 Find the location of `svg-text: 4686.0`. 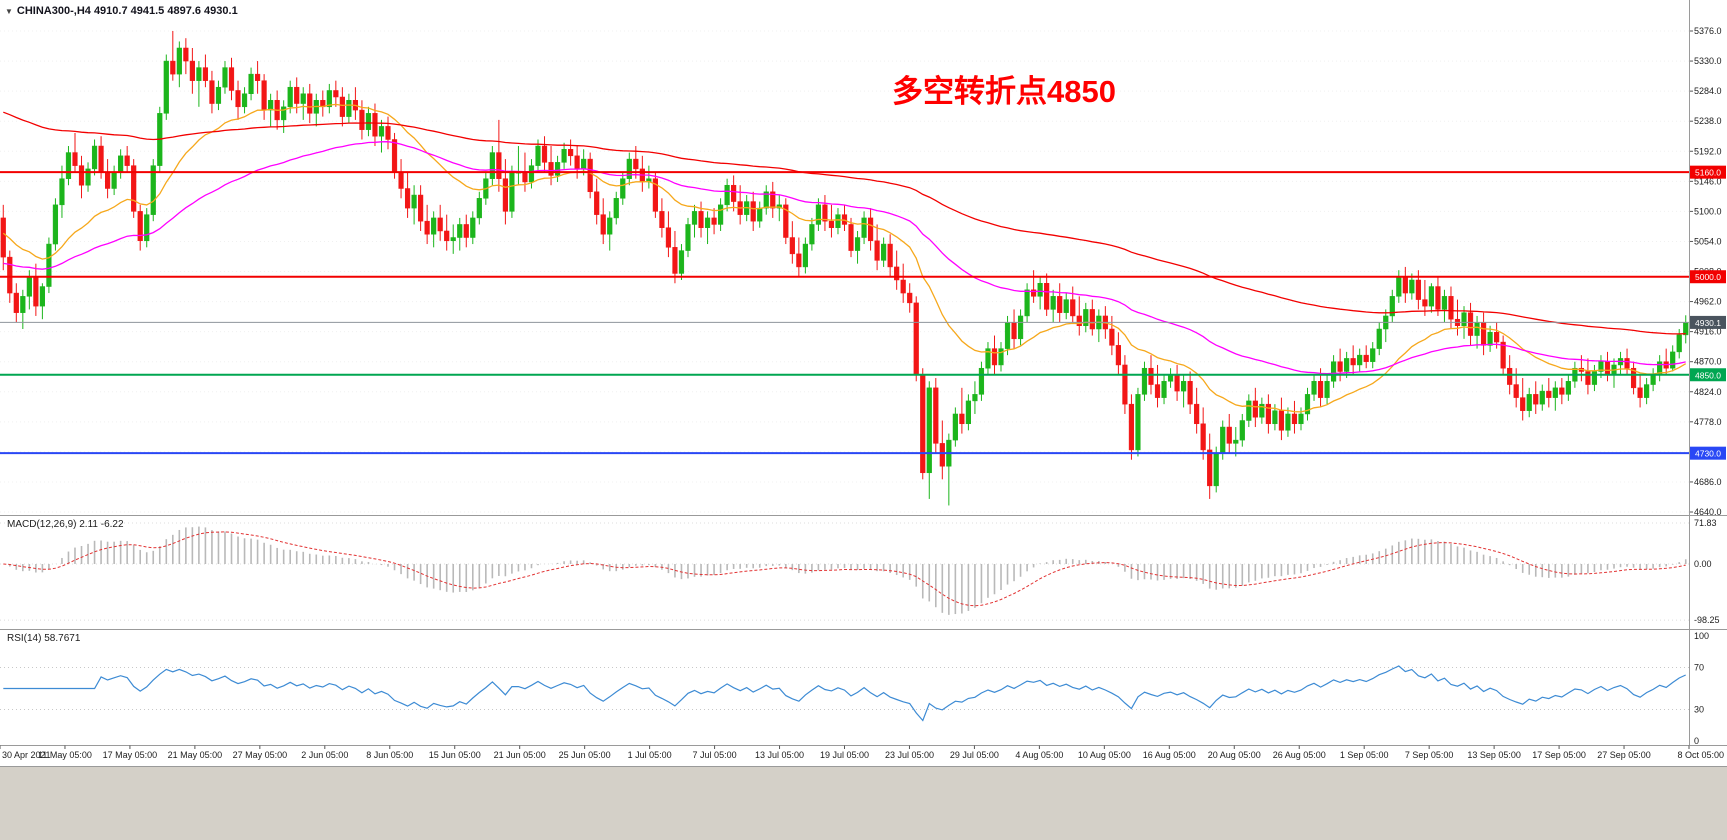

svg-text: 4686.0 is located at coordinates (1708, 482).